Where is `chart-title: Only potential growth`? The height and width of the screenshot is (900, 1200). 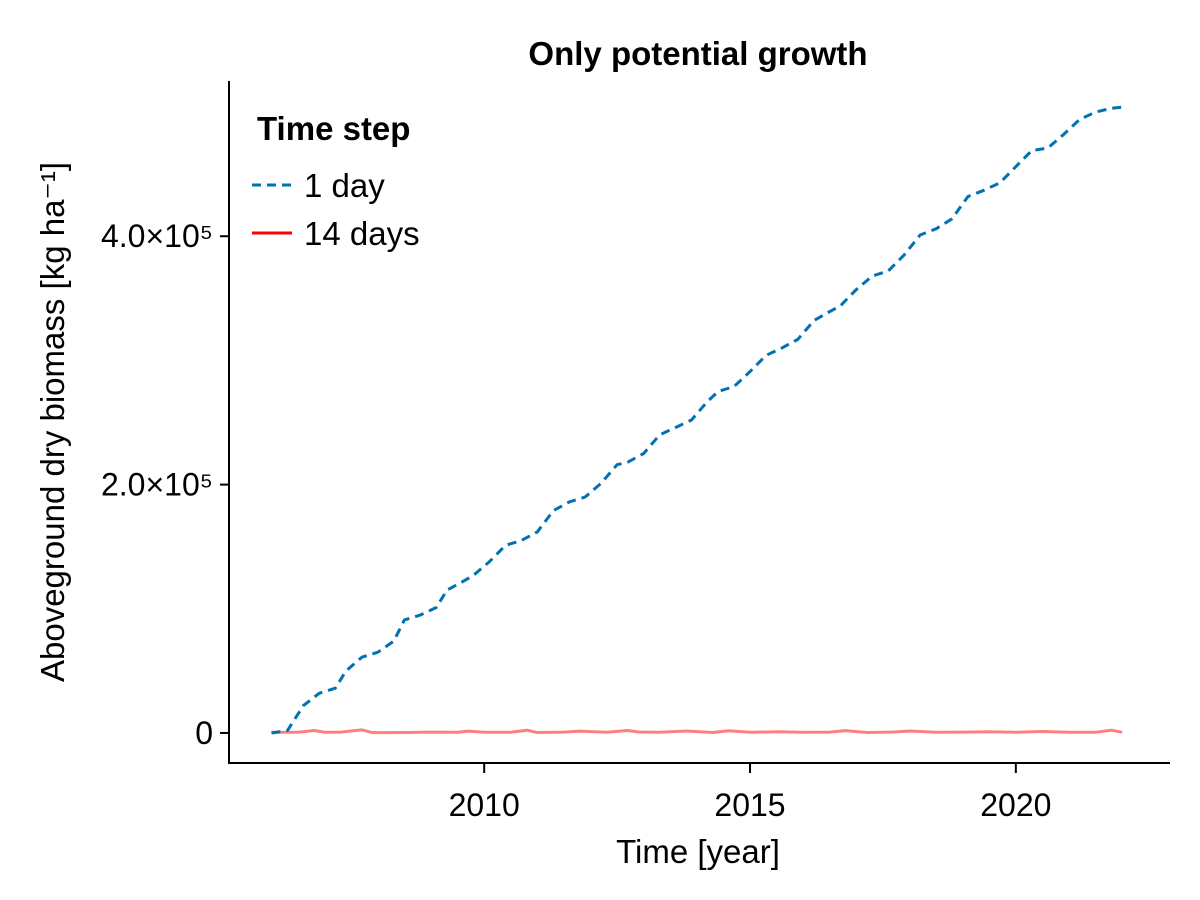 chart-title: Only potential growth is located at coordinates (697, 53).